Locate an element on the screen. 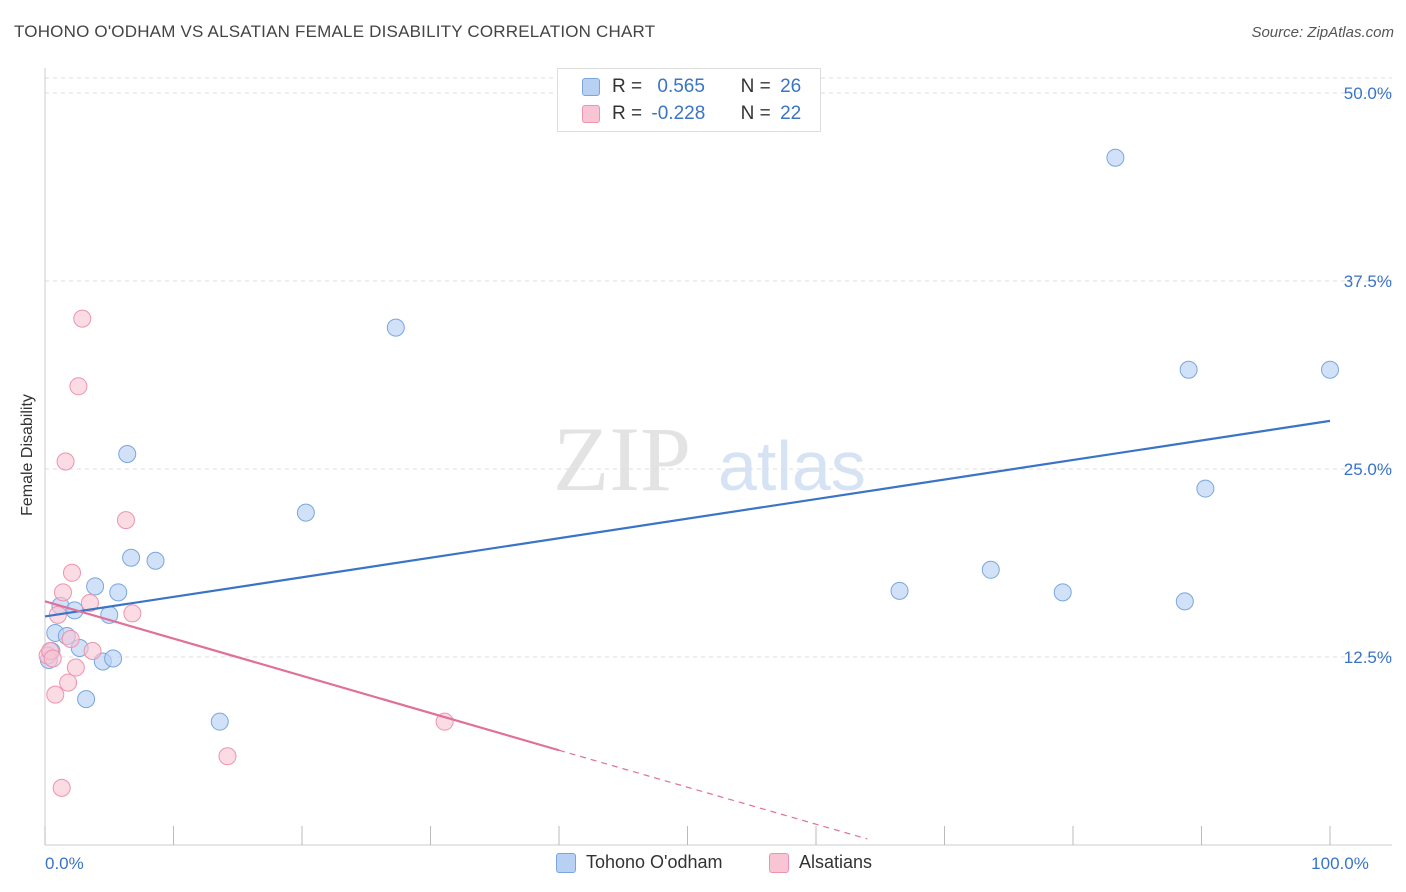 The image size is (1406, 892). legend-row-tohono: R = 0.565 N = 26 is located at coordinates (691, 87).